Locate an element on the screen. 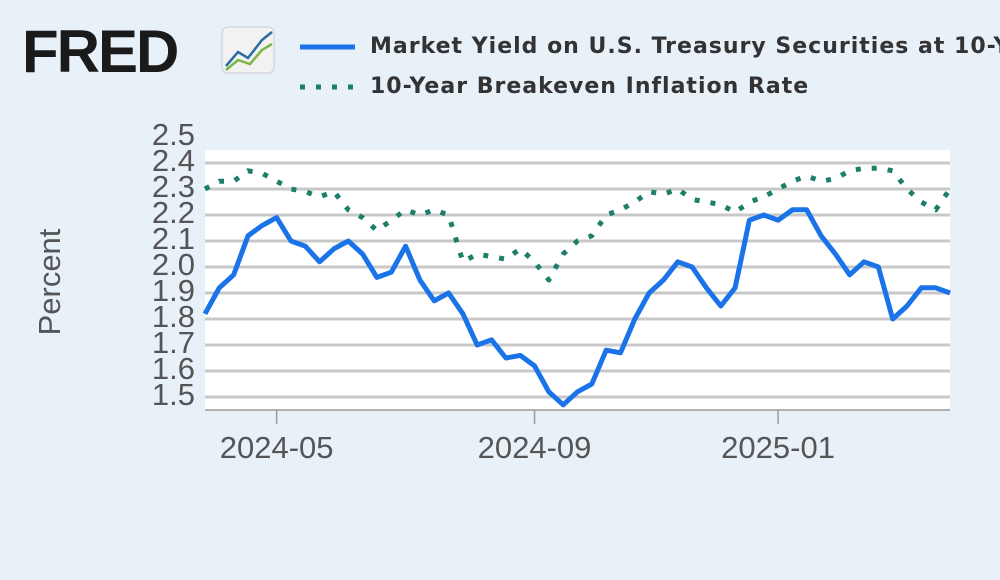  y-tick-label: 1.5 is located at coordinates (173, 394).